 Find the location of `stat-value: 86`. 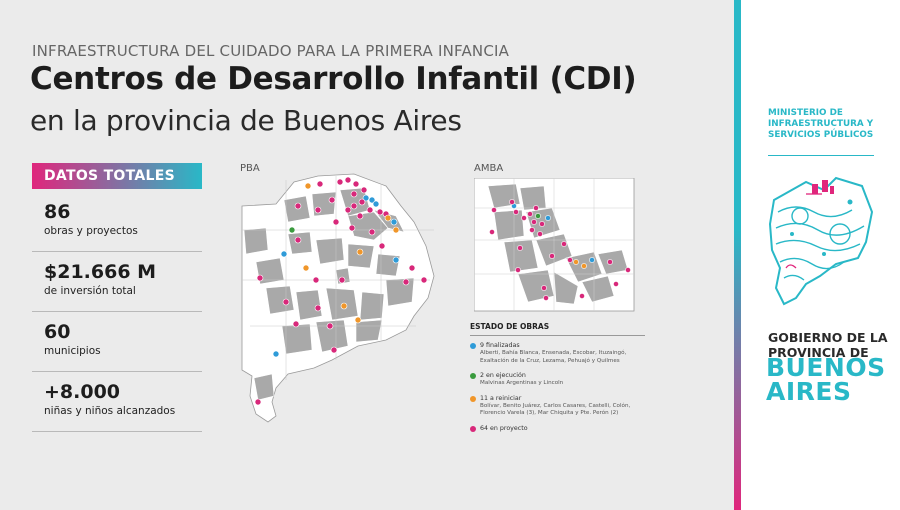

stat-value: 86 is located at coordinates (57, 212).